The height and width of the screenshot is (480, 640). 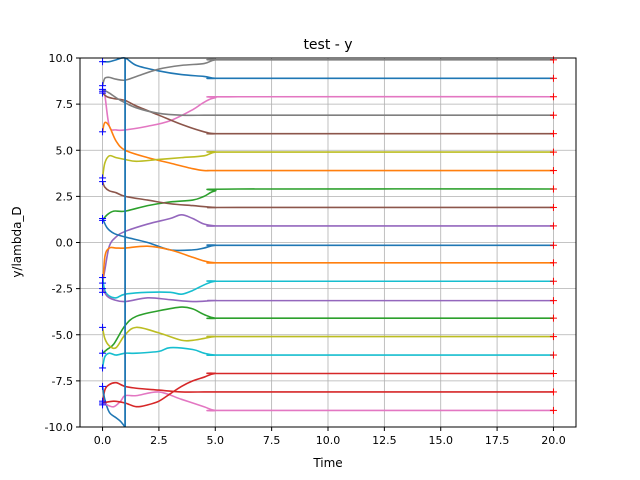 What do you see at coordinates (62, 289) in the screenshot?
I see `y-tick-label: -2.5` at bounding box center [62, 289].